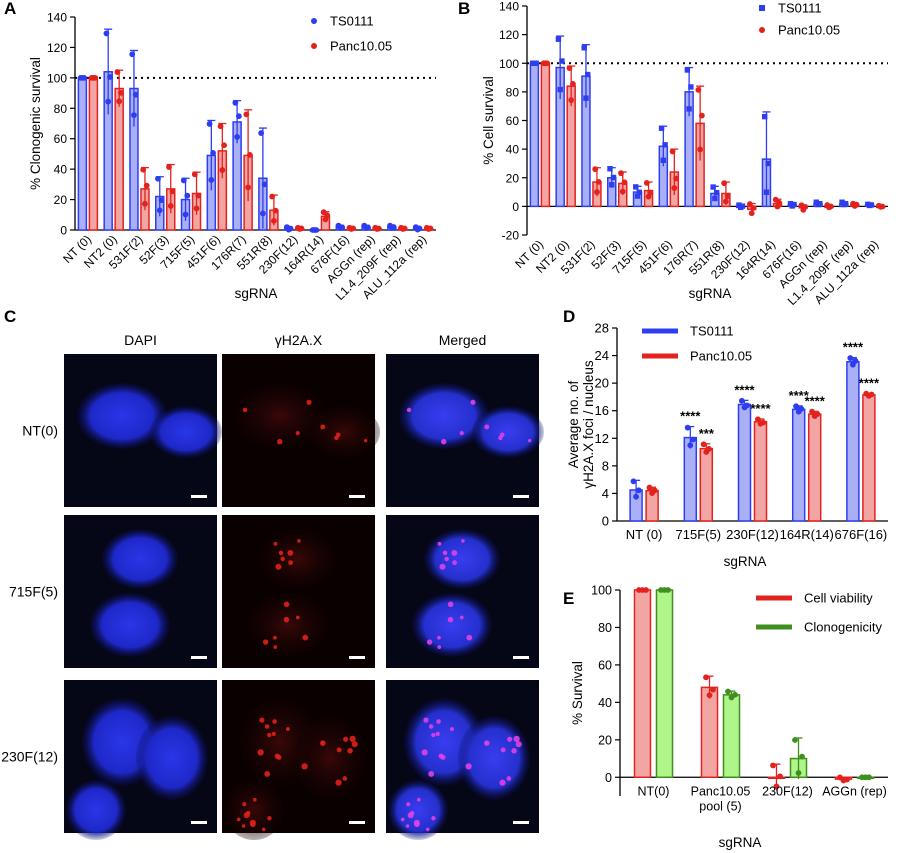 The width and height of the screenshot is (900, 853). What do you see at coordinates (853, 347) in the screenshot?
I see `significance-label: ****` at bounding box center [853, 347].